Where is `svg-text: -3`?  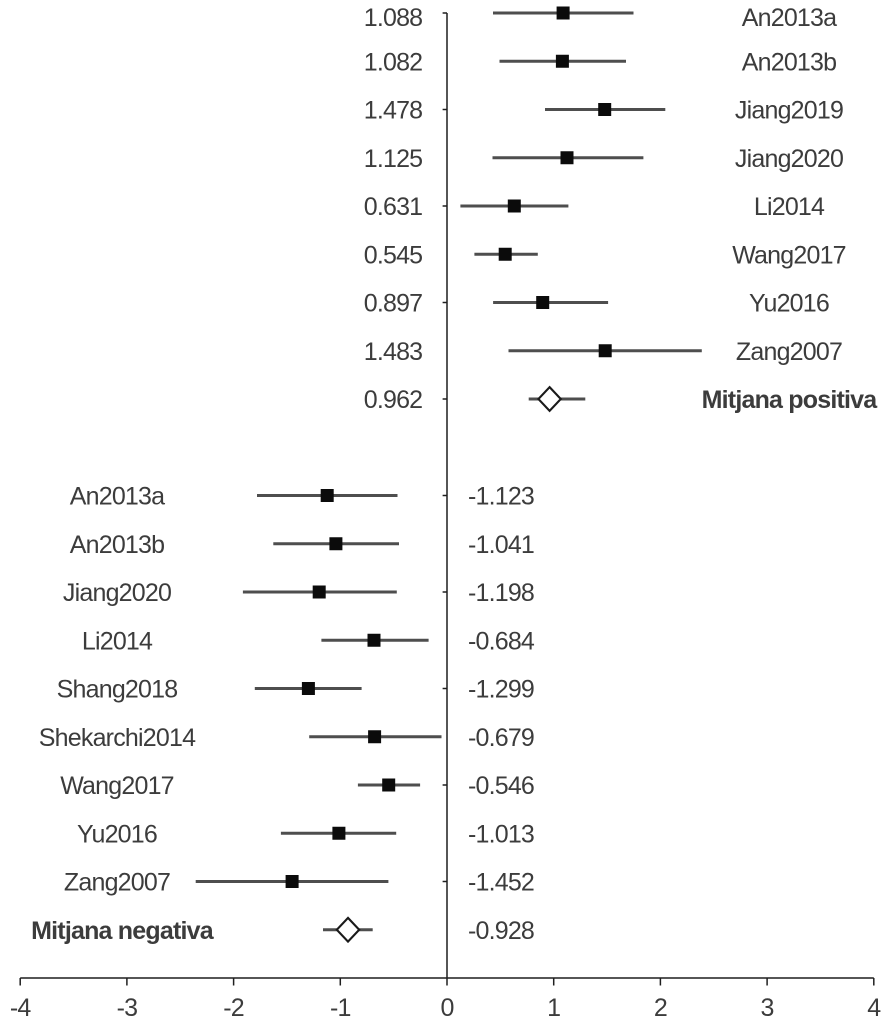 svg-text: -3 is located at coordinates (127, 1008).